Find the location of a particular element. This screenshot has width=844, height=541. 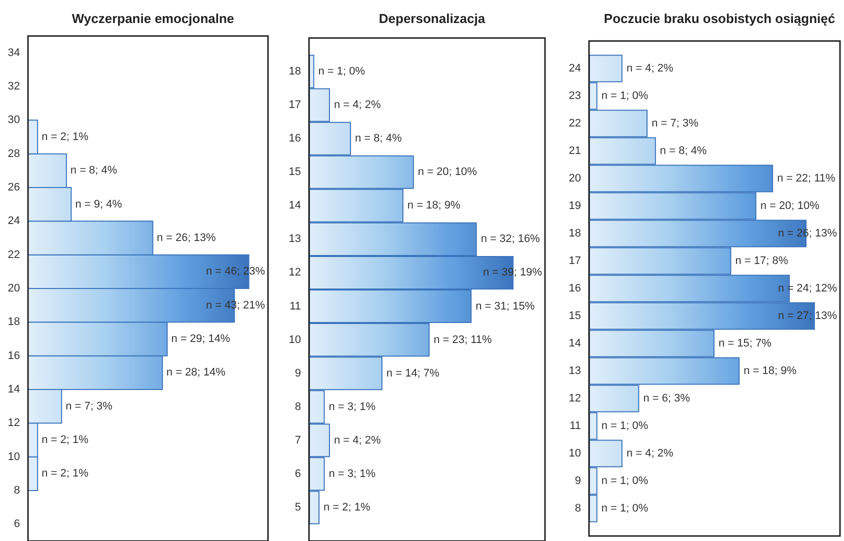

y-tick-label: 28 is located at coordinates (14, 154).